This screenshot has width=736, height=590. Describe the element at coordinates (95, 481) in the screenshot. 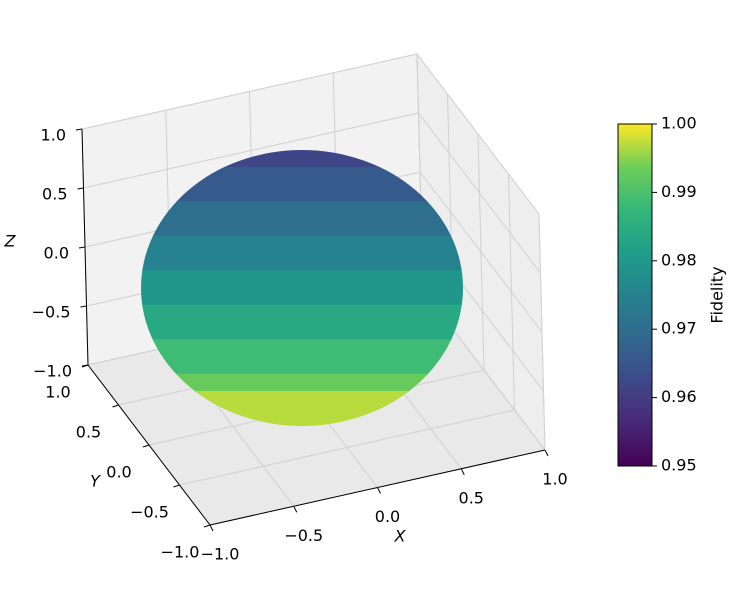

I see `y-axis-label: Y` at that location.